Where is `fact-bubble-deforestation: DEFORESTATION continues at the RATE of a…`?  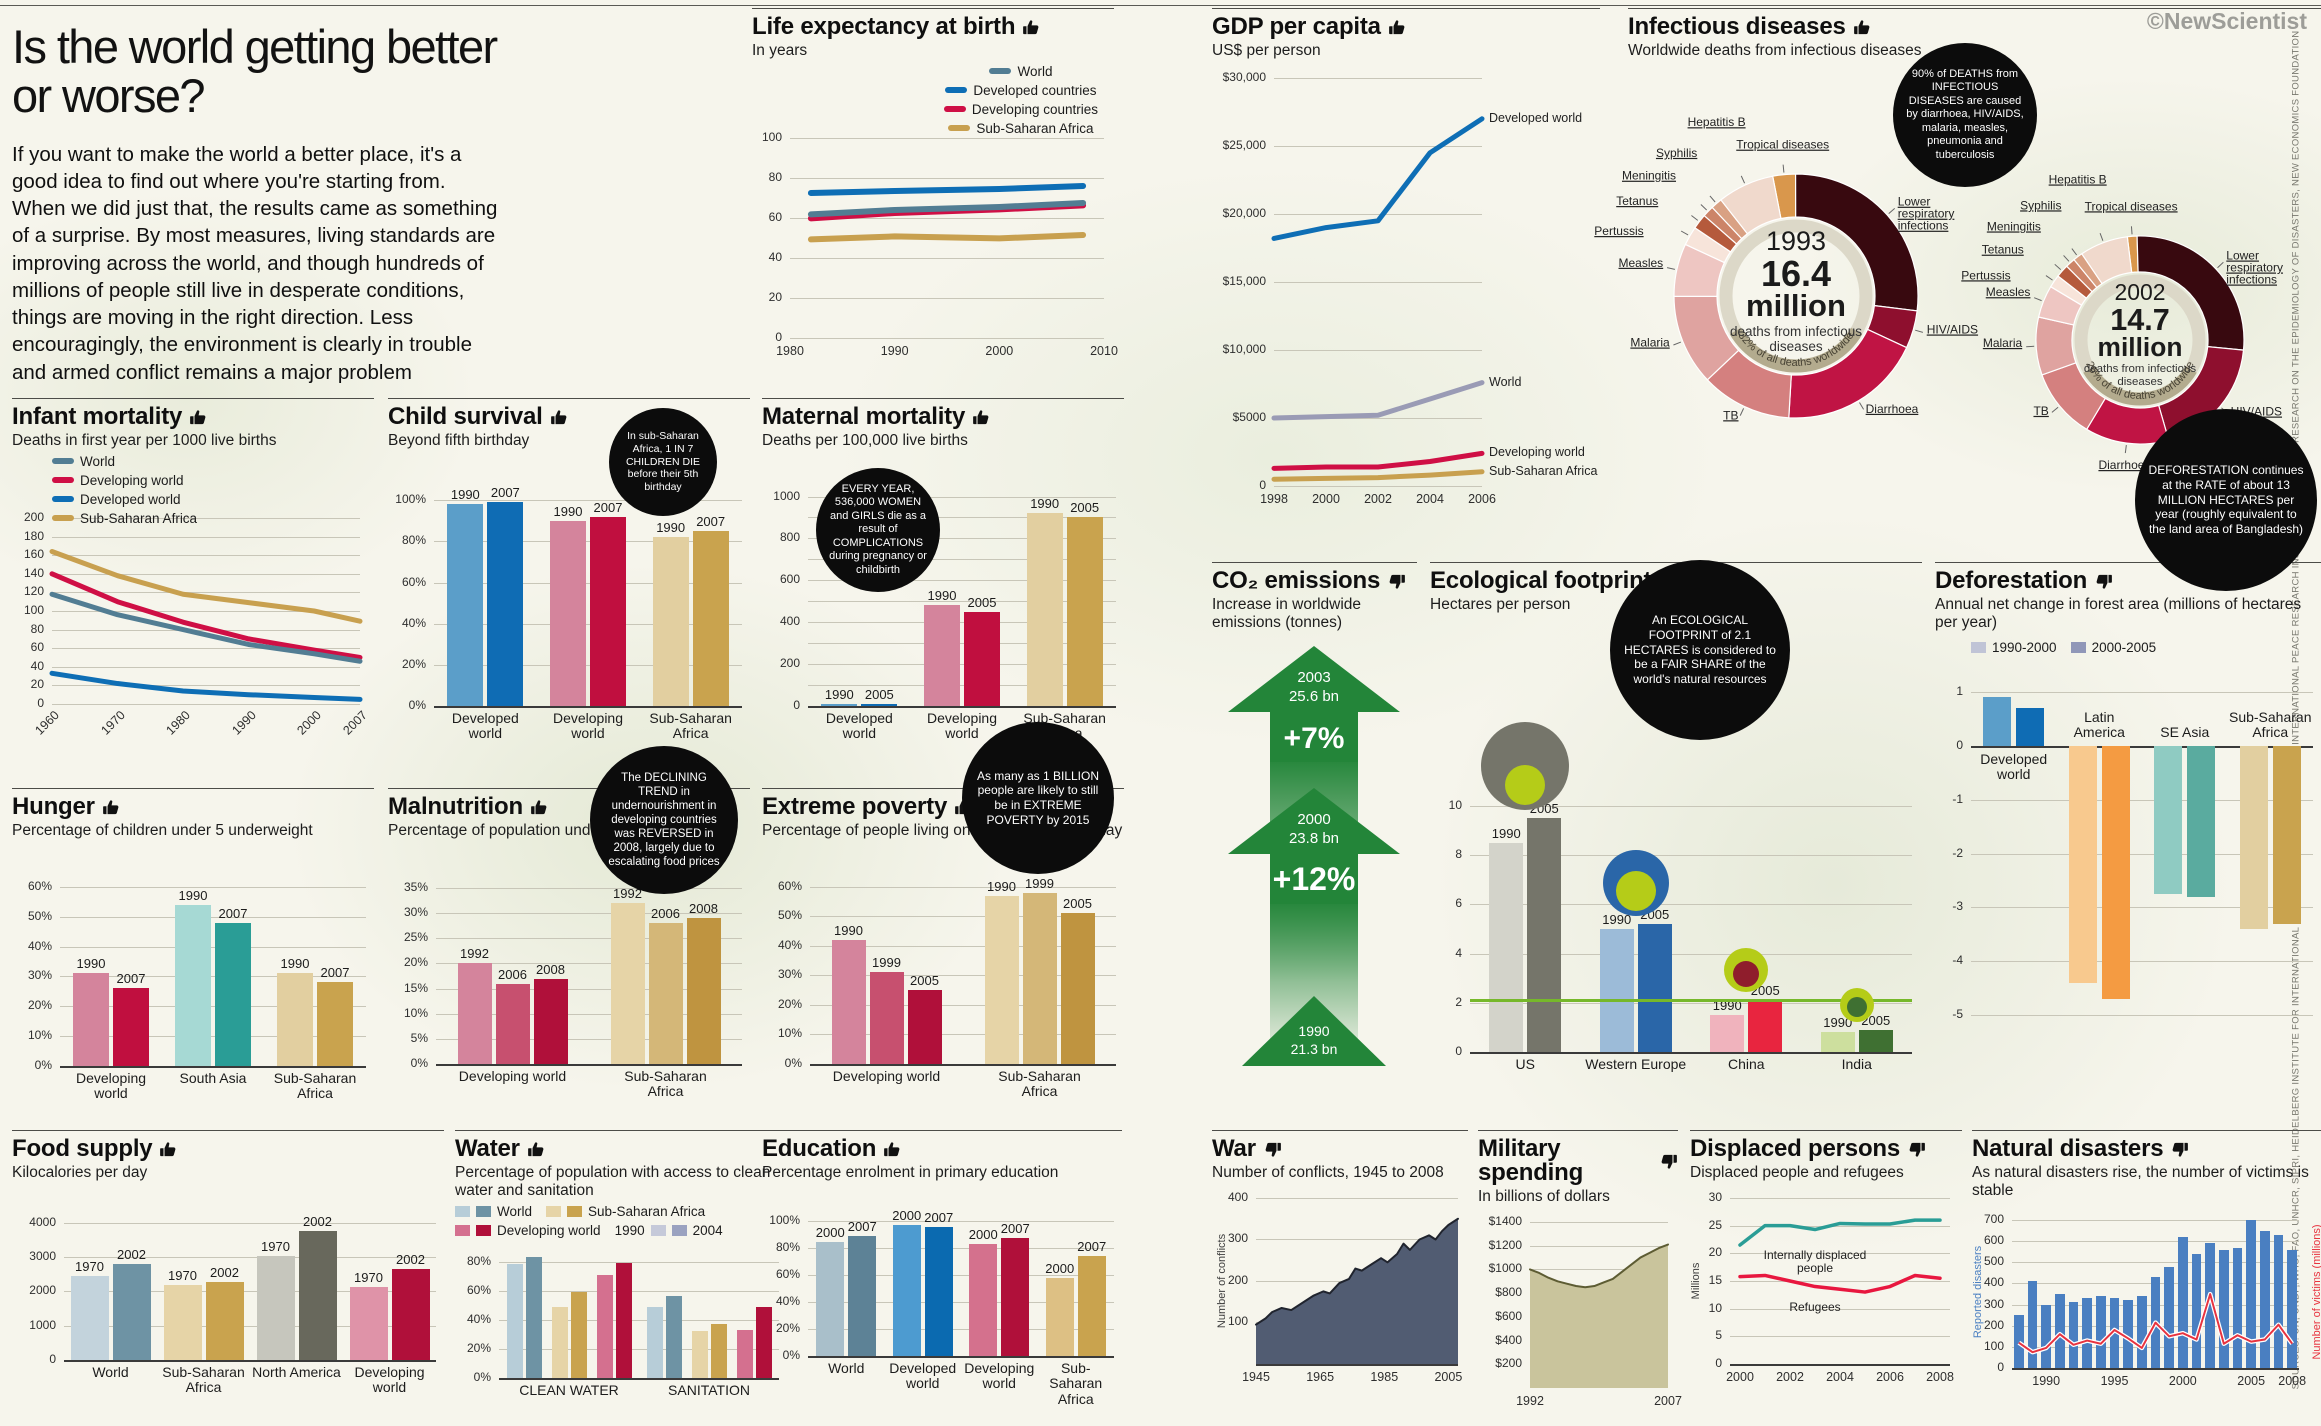 fact-bubble-deforestation: DEFORESTATION continues at the RATE of a… is located at coordinates (2226, 500).